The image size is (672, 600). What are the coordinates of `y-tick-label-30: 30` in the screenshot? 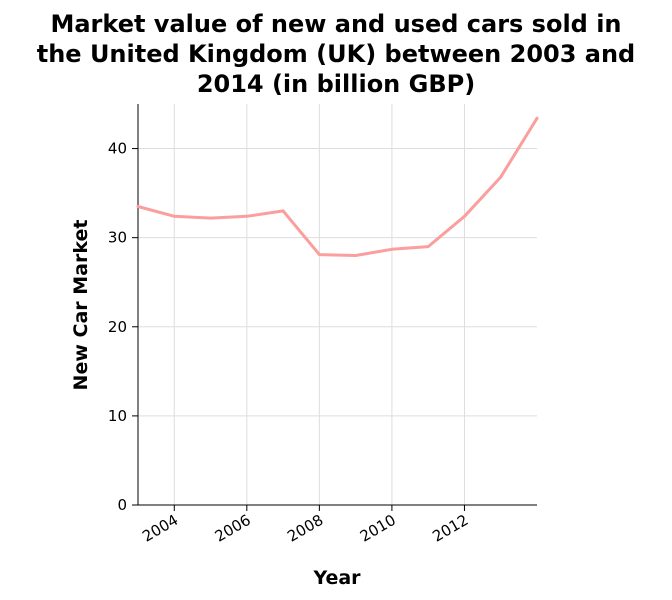 It's located at (117, 238).